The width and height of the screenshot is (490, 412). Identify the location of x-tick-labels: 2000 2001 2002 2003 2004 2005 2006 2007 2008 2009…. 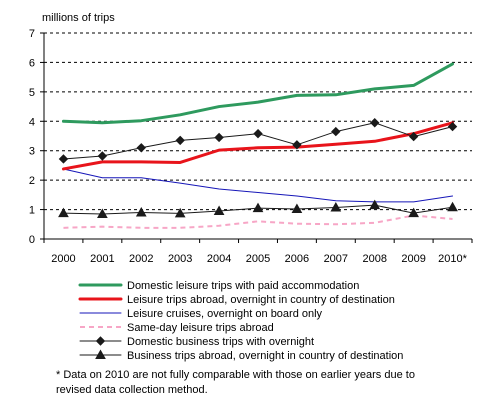
(259, 259).